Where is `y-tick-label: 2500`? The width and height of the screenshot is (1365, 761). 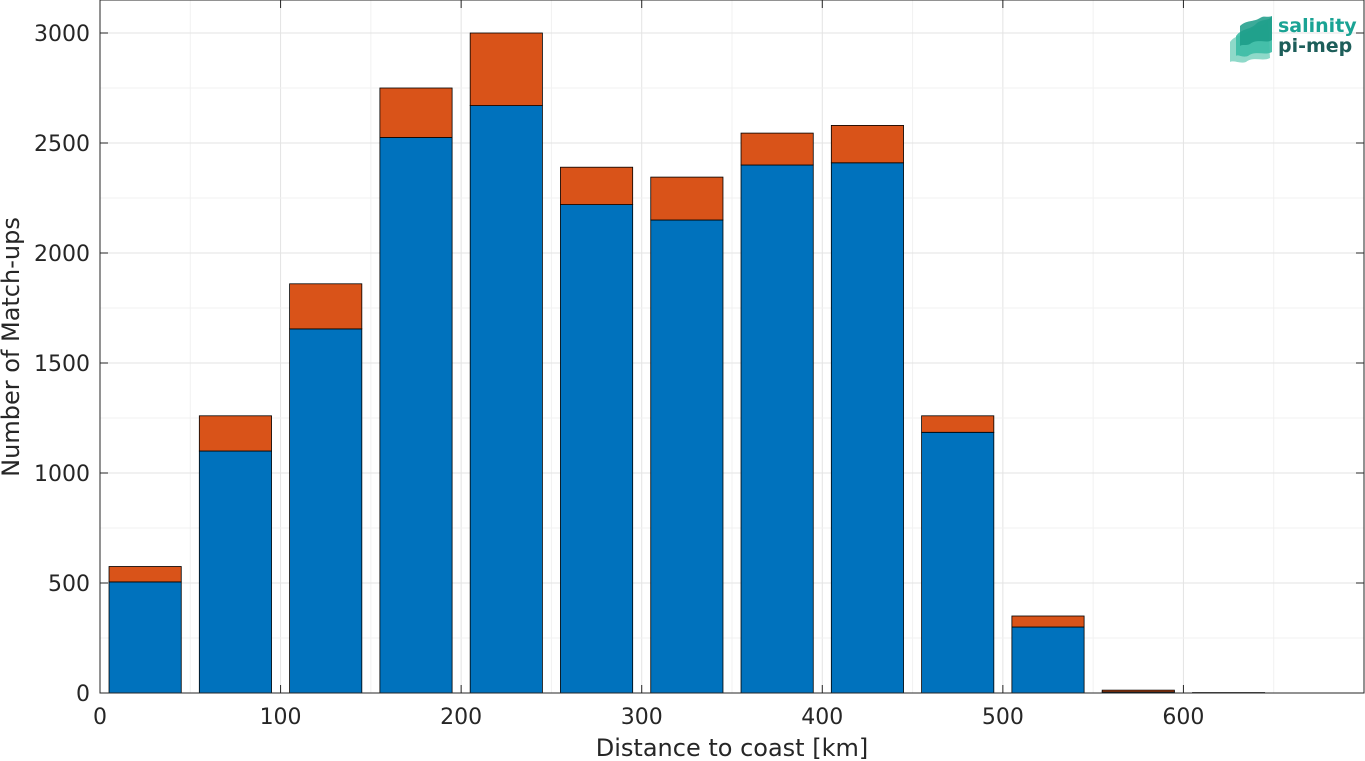 y-tick-label: 2500 is located at coordinates (62, 144).